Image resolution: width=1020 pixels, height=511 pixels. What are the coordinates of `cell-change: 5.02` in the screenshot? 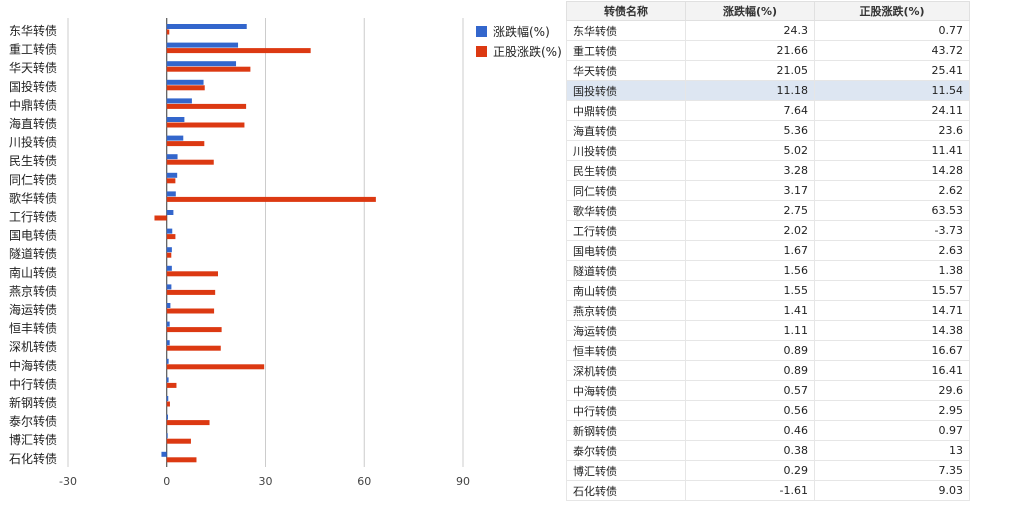 It's located at (750, 150).